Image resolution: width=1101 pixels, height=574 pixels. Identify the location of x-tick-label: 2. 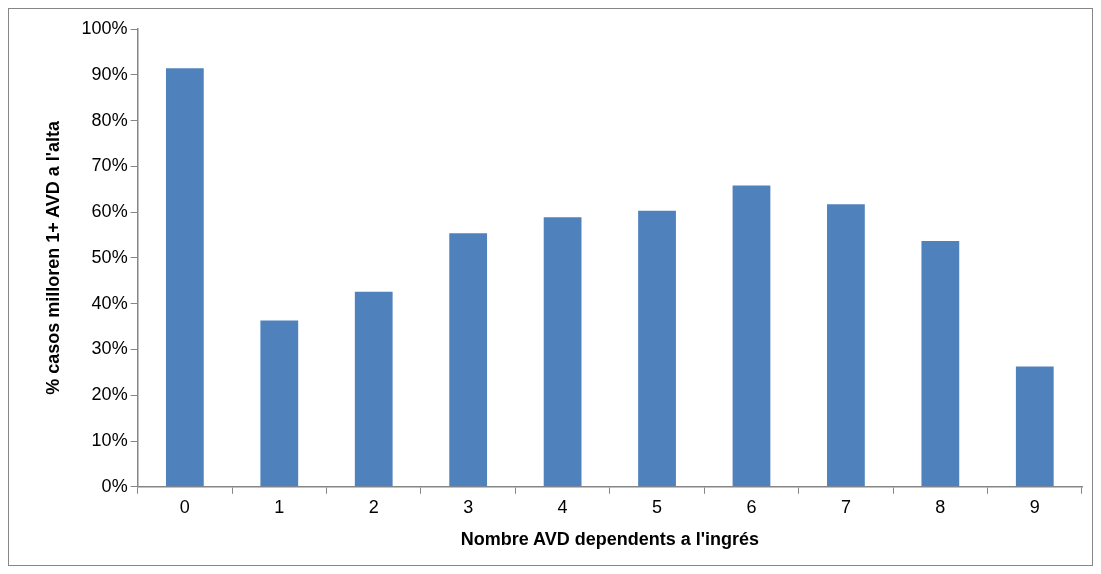
(373, 506).